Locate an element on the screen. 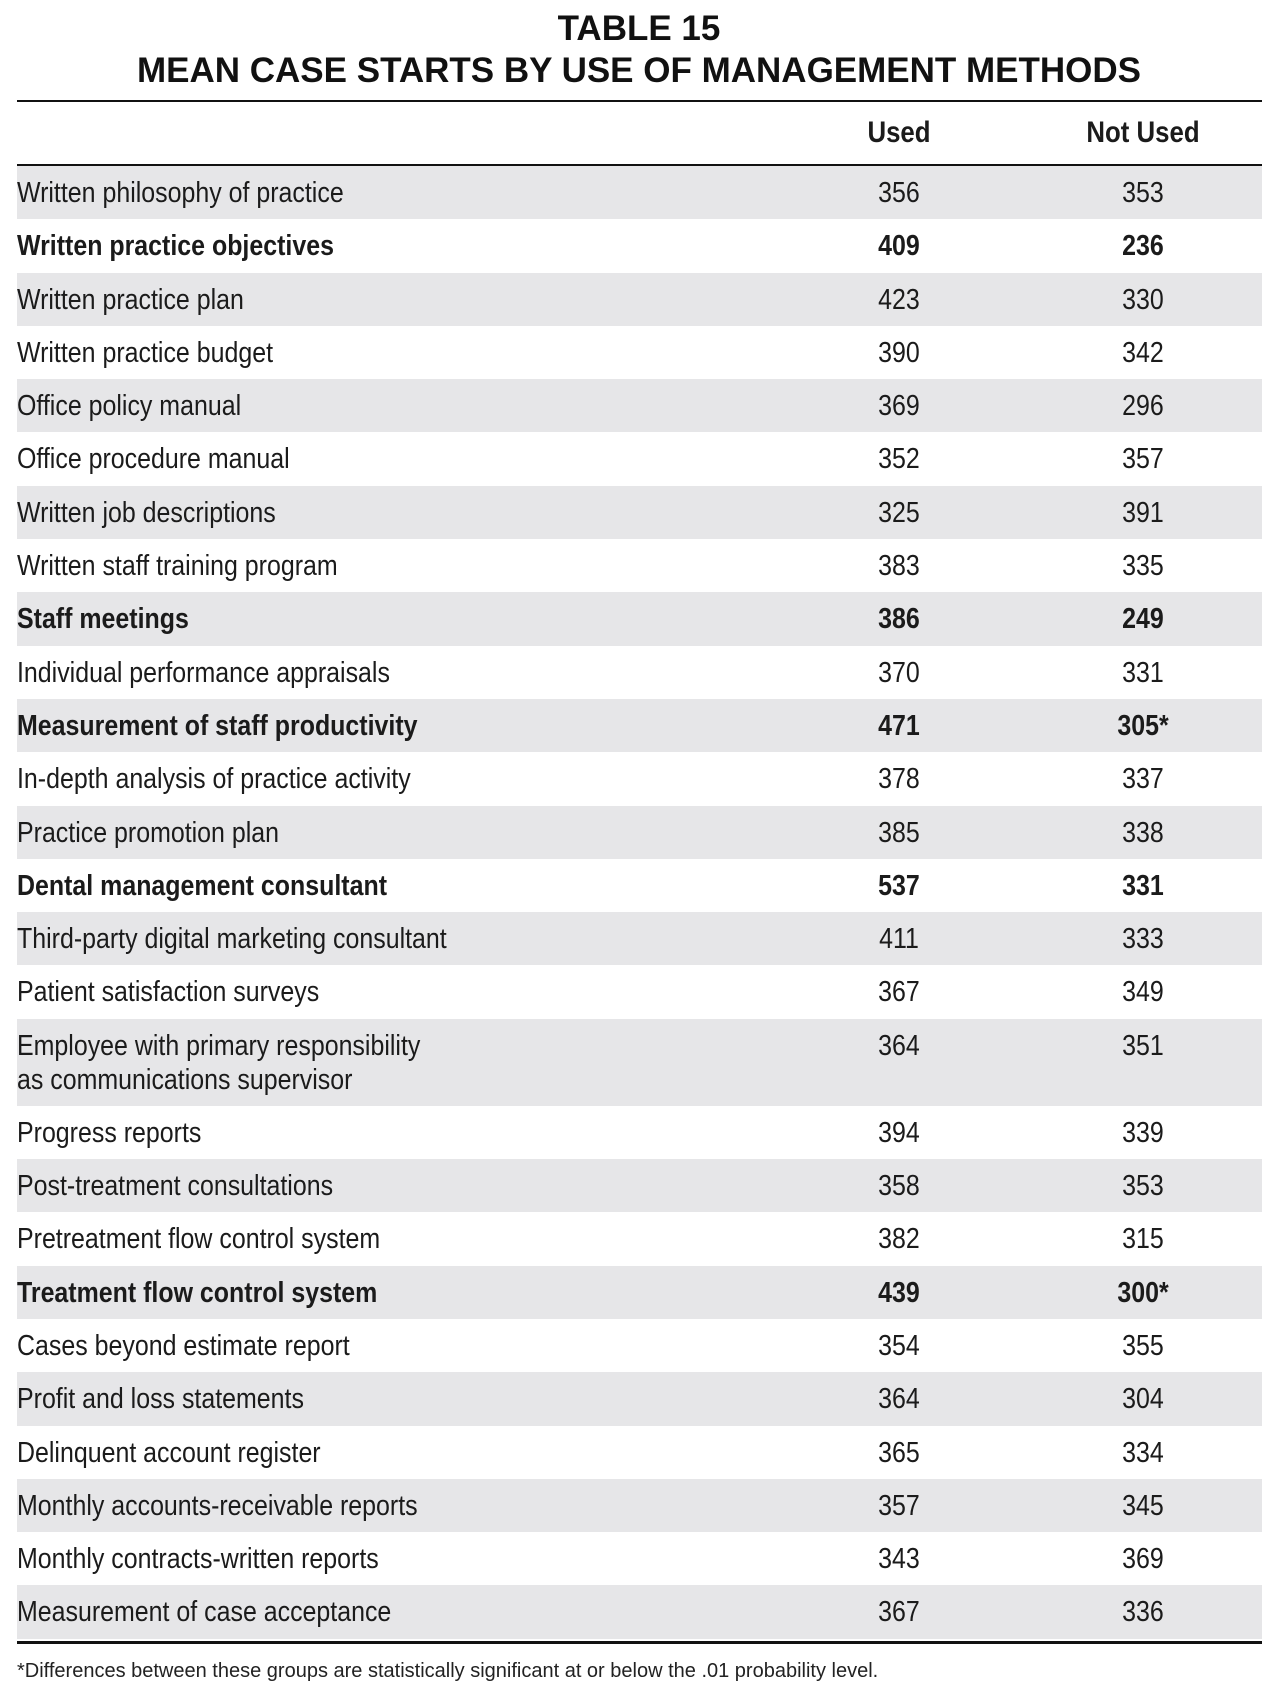 This screenshot has width=1278, height=1689. row-label: Written job descriptions is located at coordinates (146, 512).